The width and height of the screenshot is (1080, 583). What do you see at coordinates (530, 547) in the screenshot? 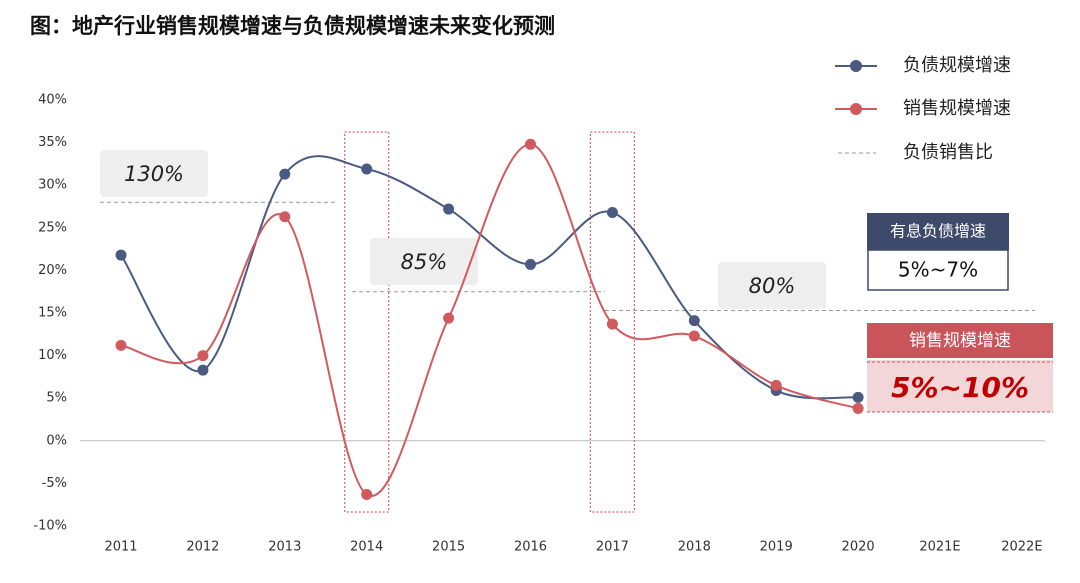
I see `x-tick-label: 2016` at bounding box center [530, 547].